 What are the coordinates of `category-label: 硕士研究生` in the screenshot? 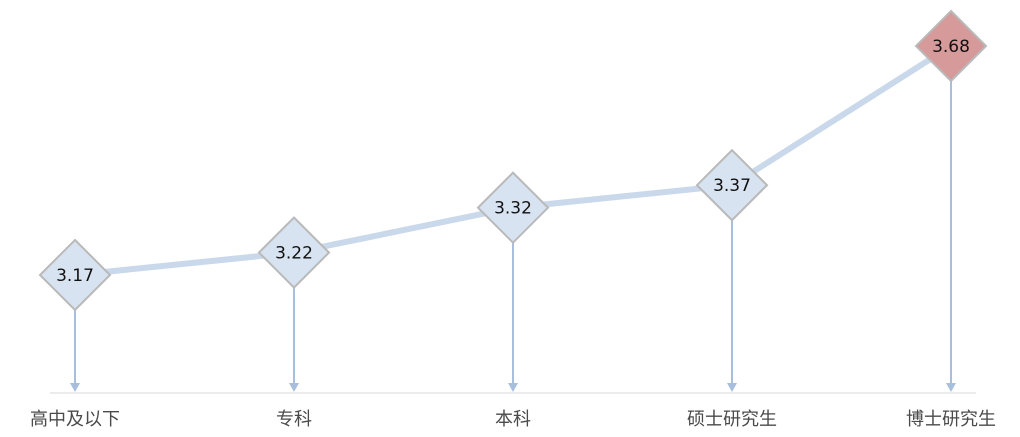 It's located at (732, 419).